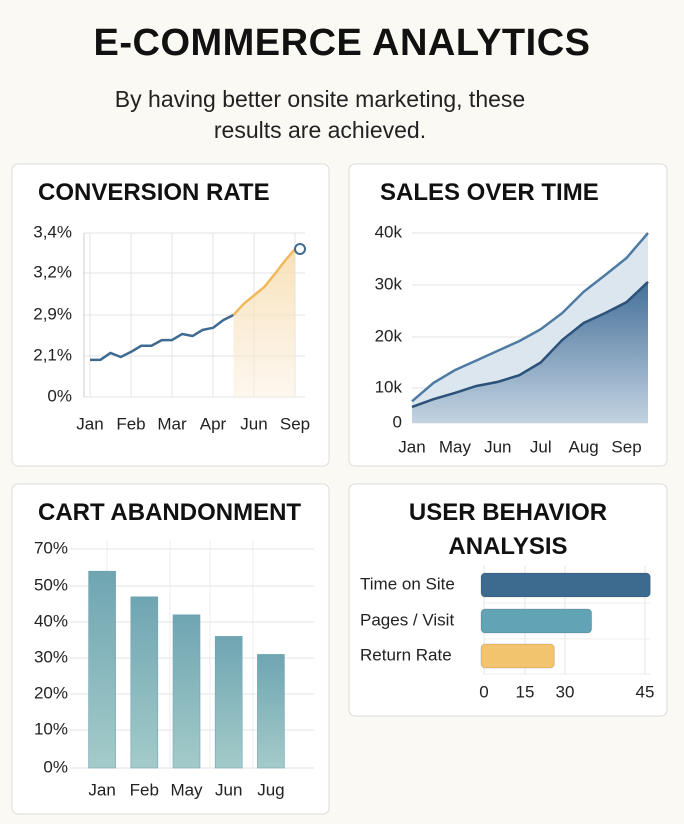 This screenshot has width=684, height=824. Describe the element at coordinates (51, 692) in the screenshot. I see `y-tick-label: 20%` at that location.